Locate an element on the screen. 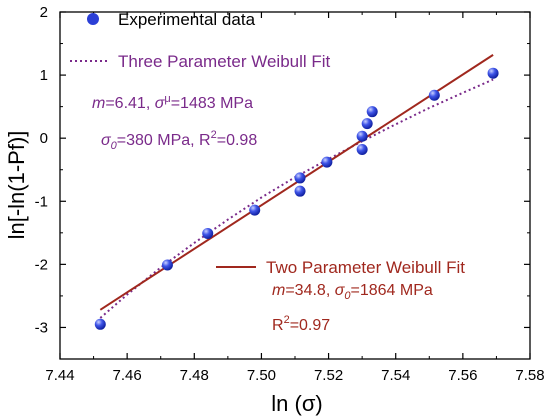 The image size is (550, 419). two-param-line2: R2=0.97 is located at coordinates (301, 324).